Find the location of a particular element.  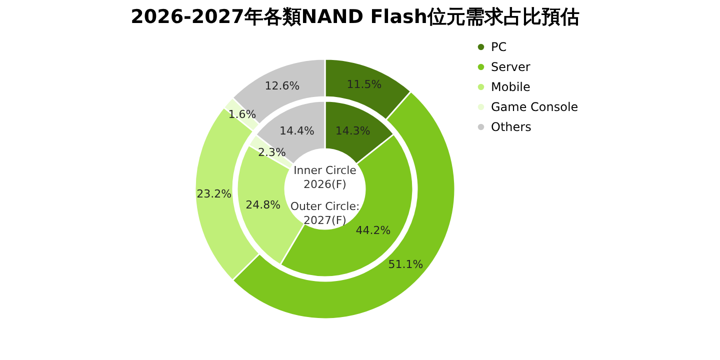

legend-label: PC is located at coordinates (499, 47).